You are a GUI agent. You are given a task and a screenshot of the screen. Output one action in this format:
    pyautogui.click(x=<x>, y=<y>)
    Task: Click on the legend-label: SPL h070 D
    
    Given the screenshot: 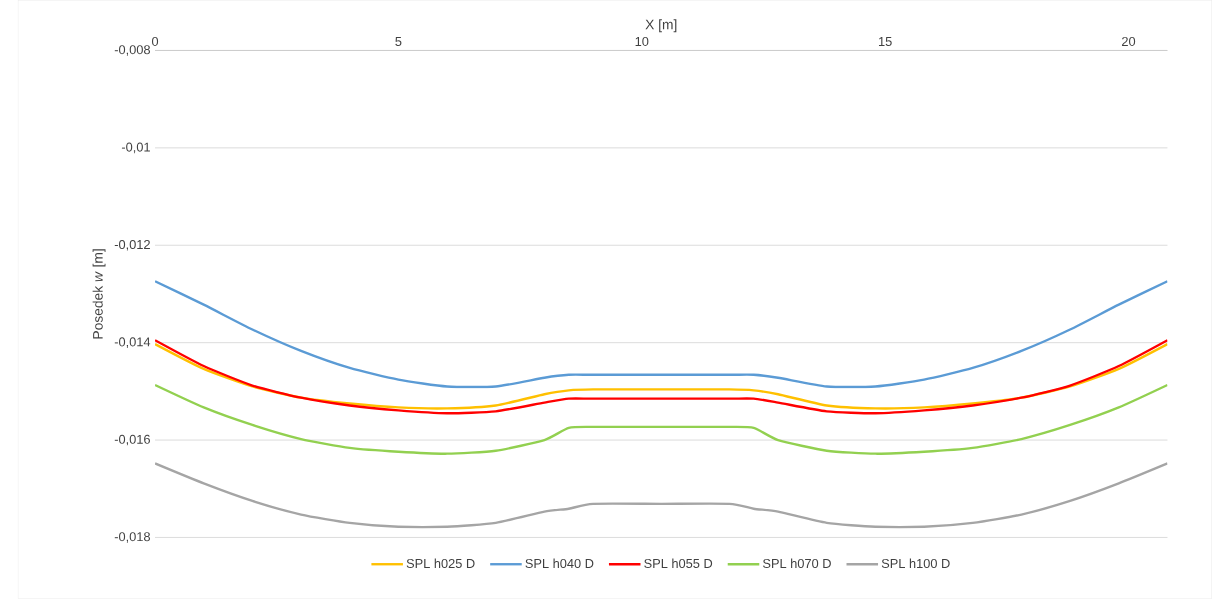 What is the action you would take?
    pyautogui.click(x=797, y=563)
    